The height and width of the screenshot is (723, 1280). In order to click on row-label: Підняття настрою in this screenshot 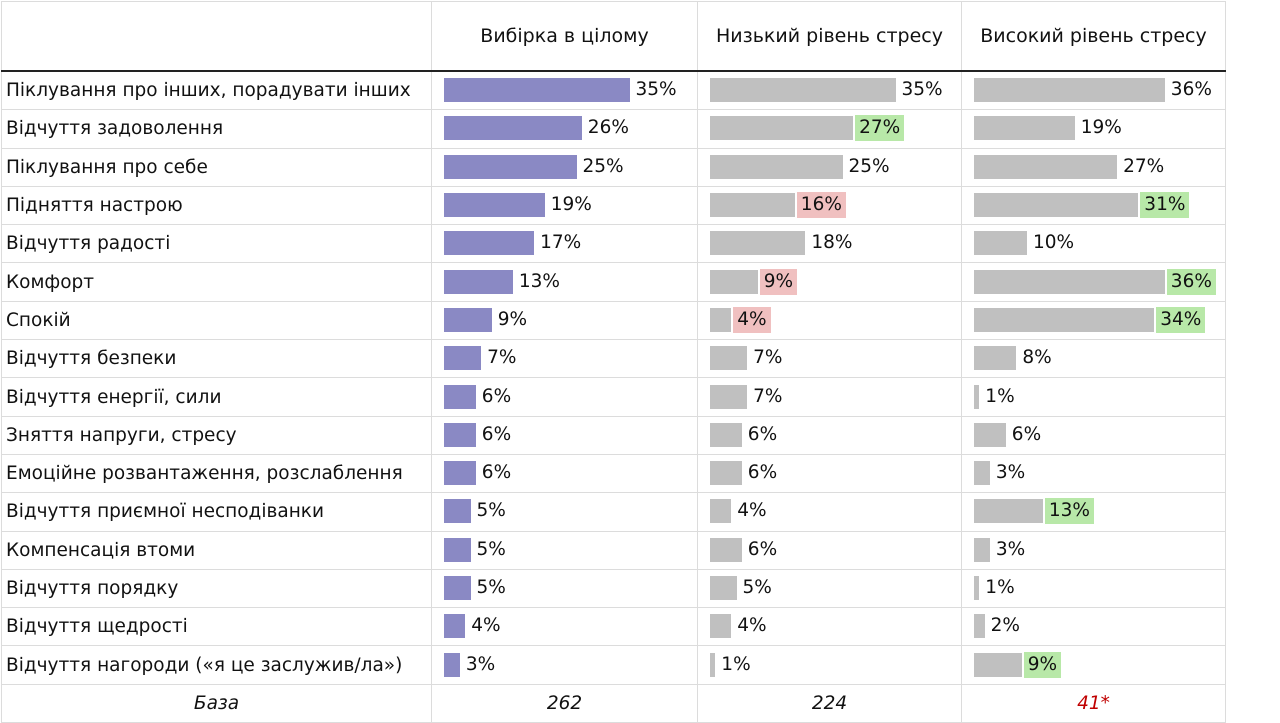, I will do `click(216, 205)`.